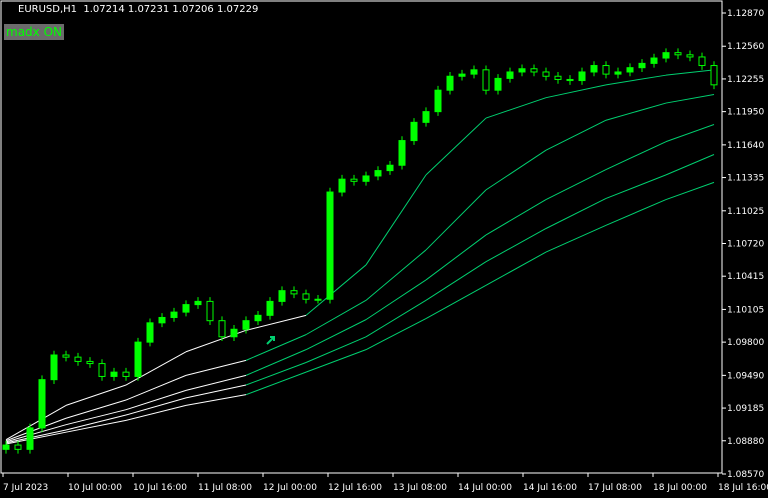  I want to click on x-tick-label: 17 Jul 08:00, so click(615, 488).